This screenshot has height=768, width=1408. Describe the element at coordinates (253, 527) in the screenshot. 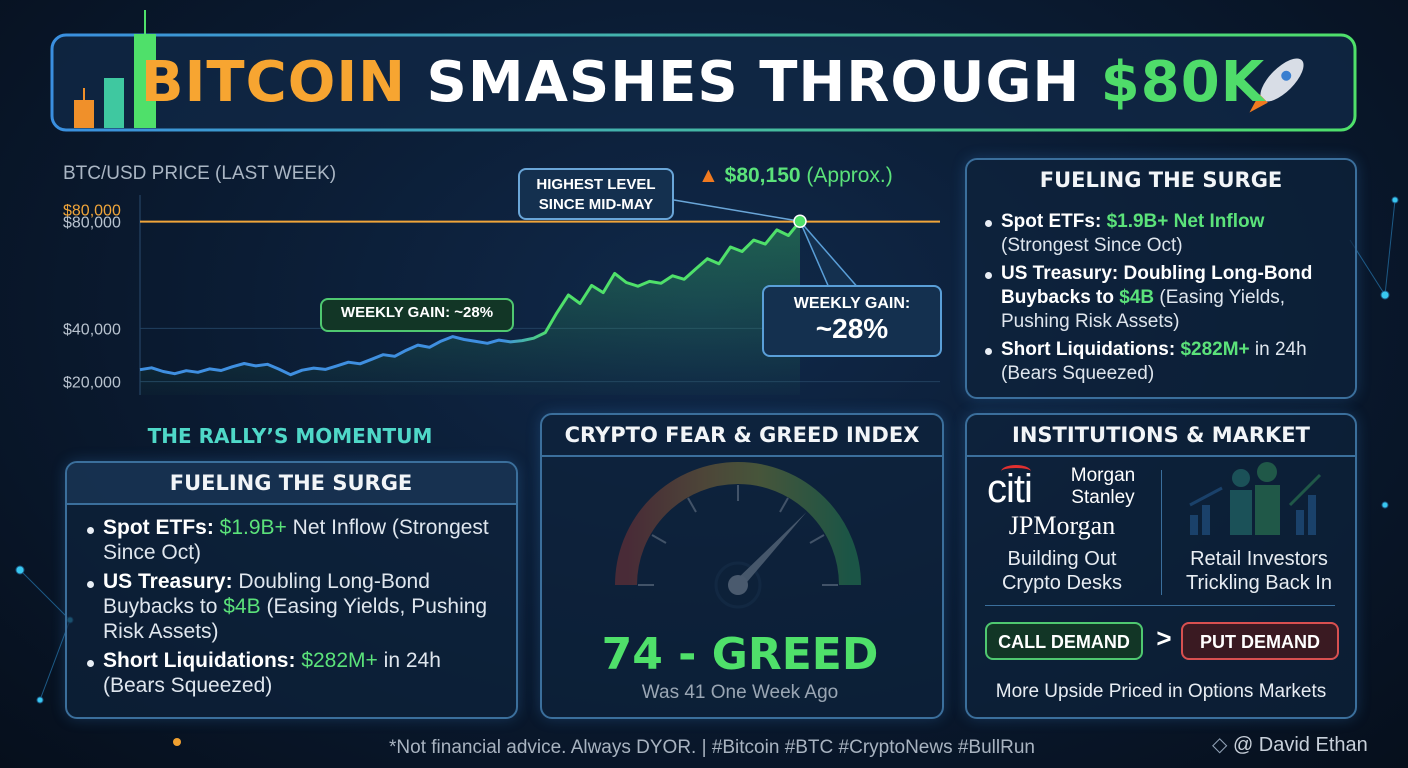

I see `bullet-text: $1.9B+` at that location.